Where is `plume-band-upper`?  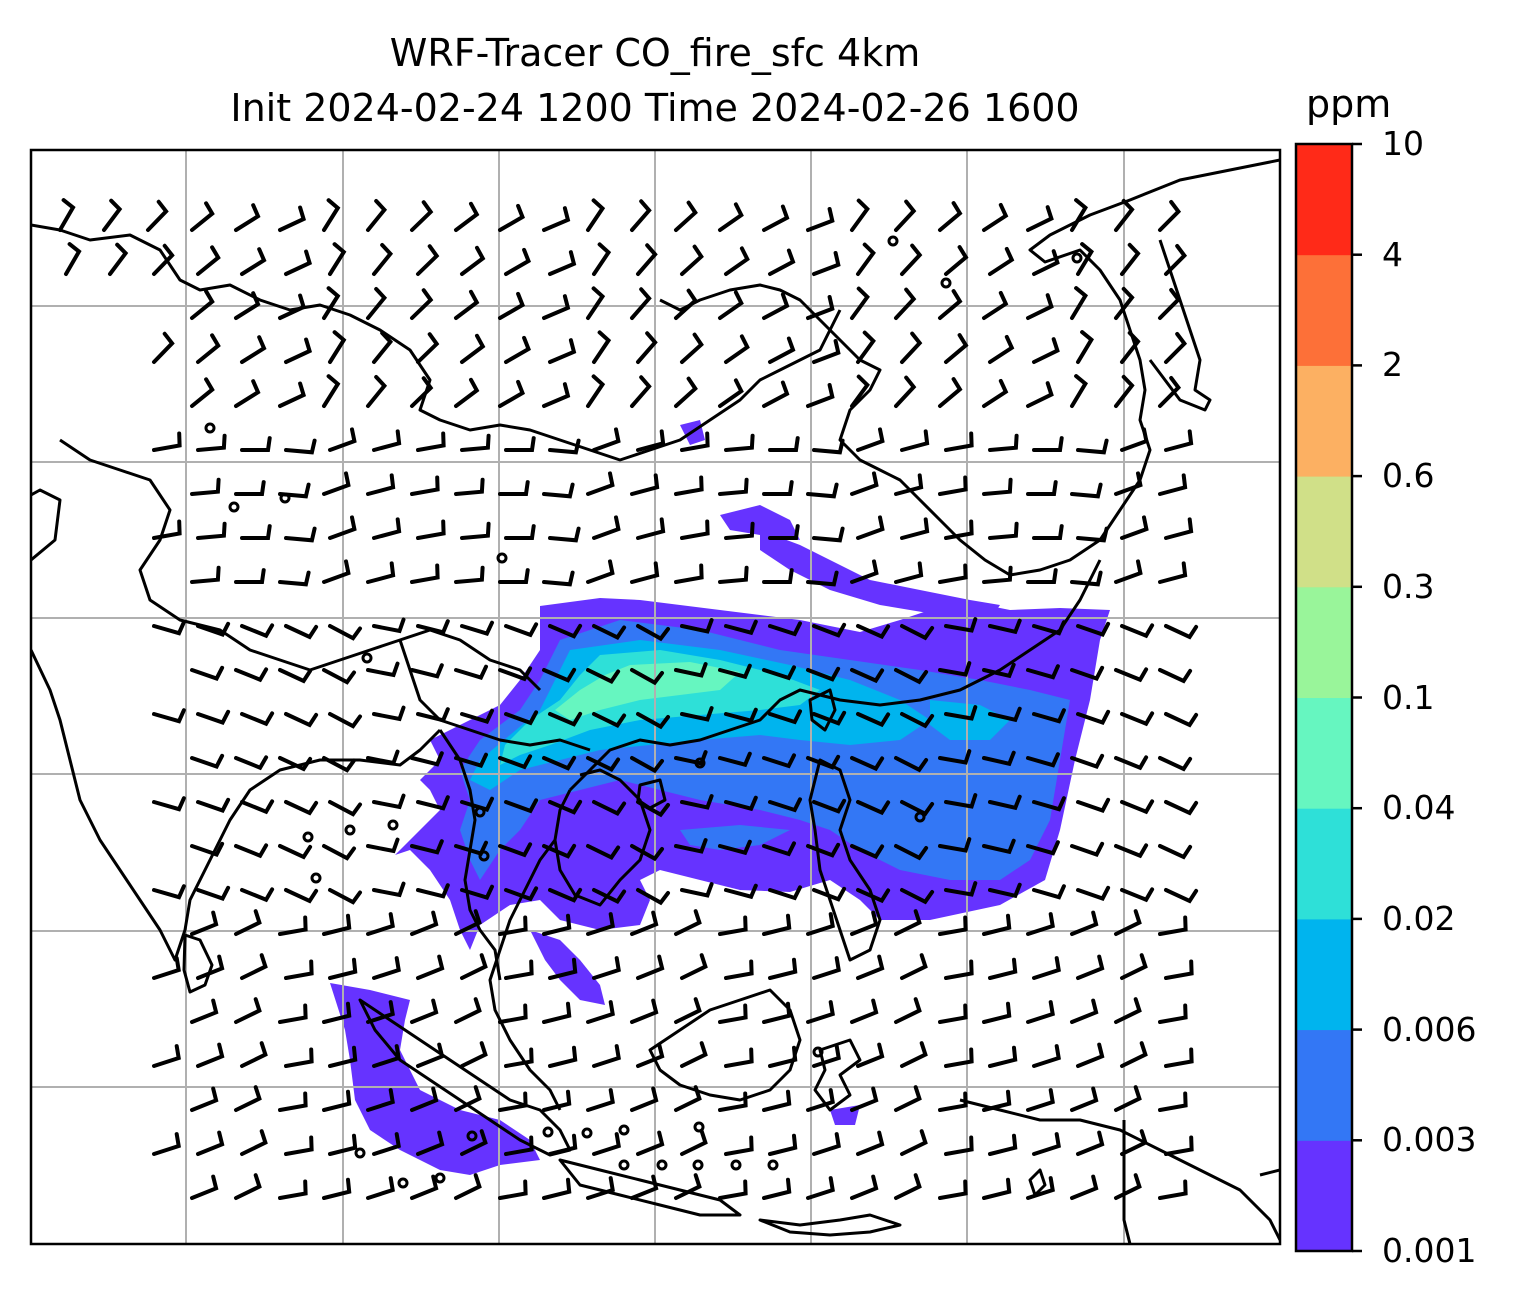
plume-band-upper is located at coordinates (760, 522).